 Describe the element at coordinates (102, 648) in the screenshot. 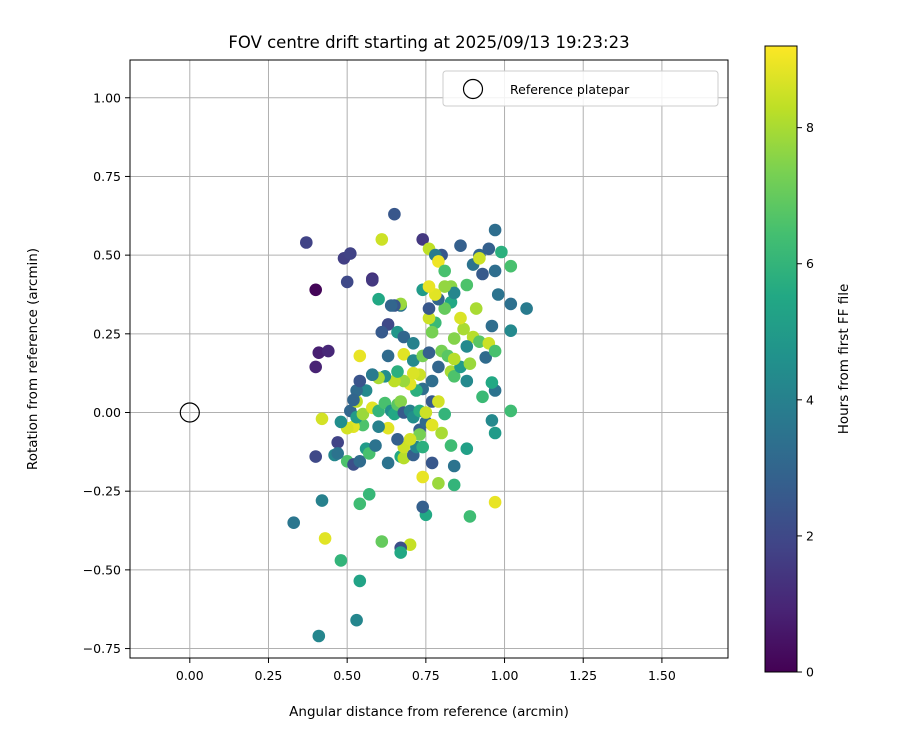

I see `y-tick-label: −0.75` at that location.